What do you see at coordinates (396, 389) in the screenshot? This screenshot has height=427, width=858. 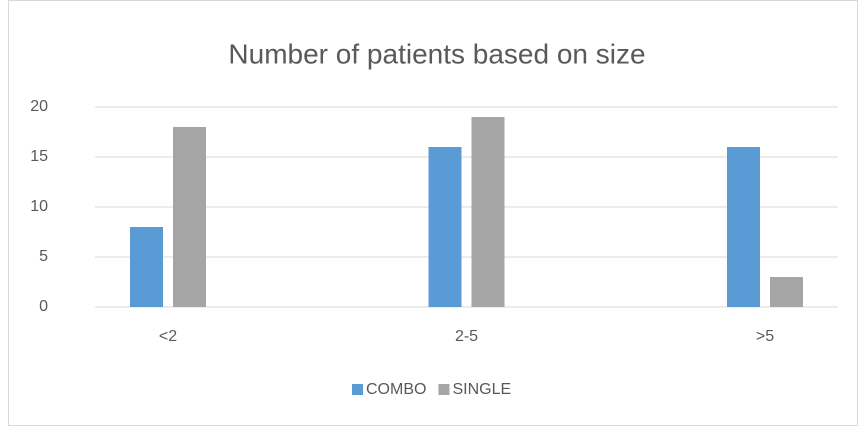 I see `legend-label: COMBO` at bounding box center [396, 389].